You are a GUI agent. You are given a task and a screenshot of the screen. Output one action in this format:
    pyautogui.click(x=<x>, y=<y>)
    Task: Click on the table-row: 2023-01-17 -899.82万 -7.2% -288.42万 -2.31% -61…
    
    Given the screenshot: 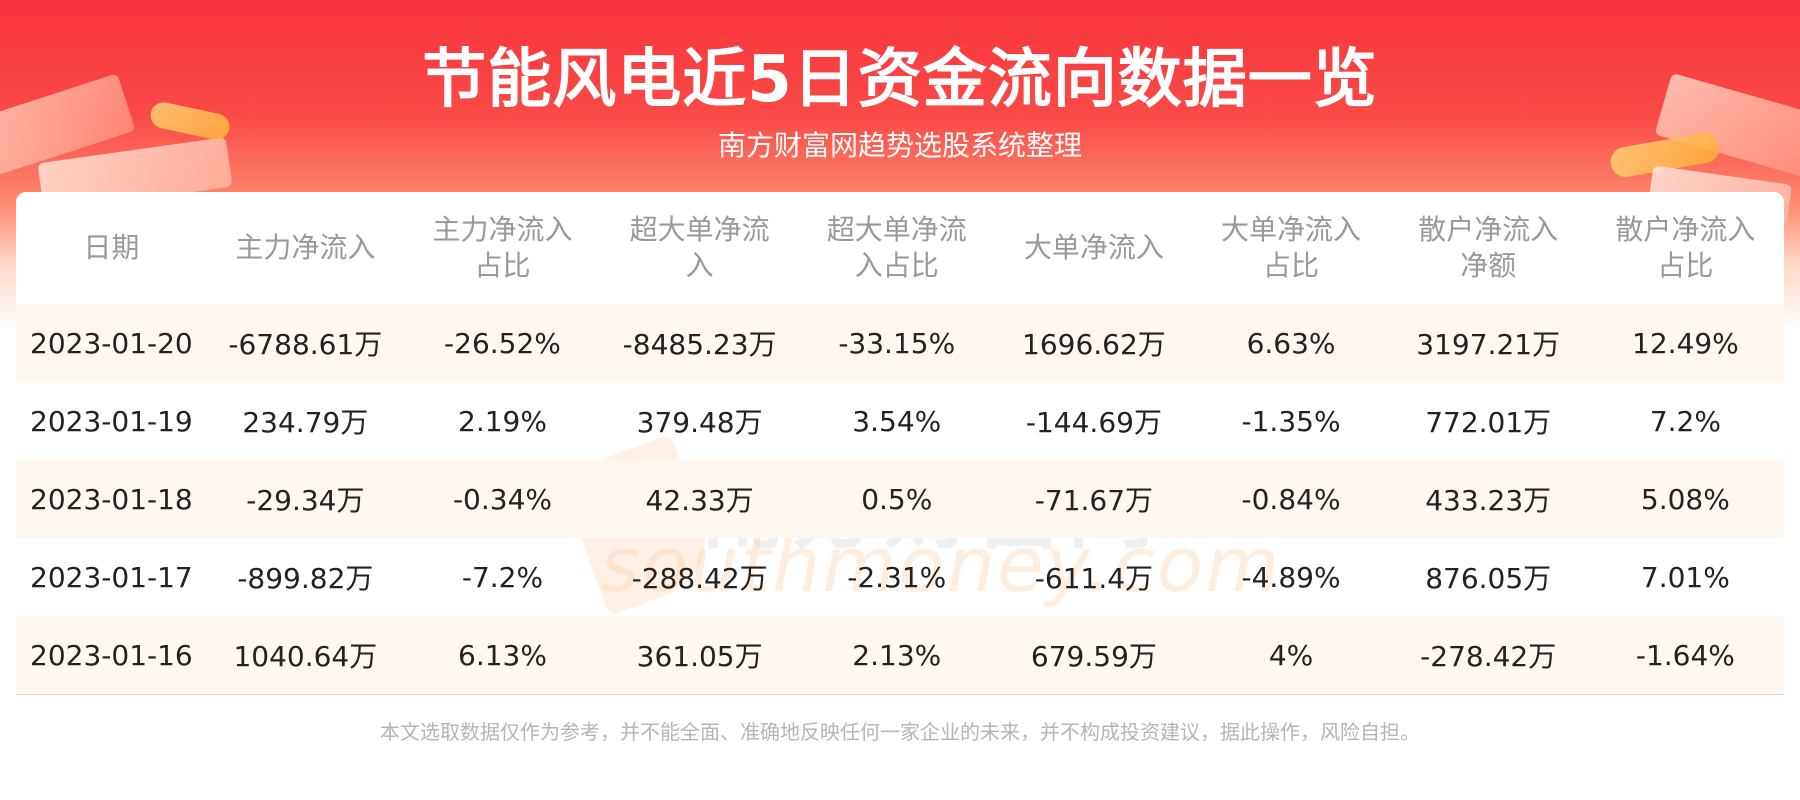 What is the action you would take?
    pyautogui.click(x=900, y=577)
    